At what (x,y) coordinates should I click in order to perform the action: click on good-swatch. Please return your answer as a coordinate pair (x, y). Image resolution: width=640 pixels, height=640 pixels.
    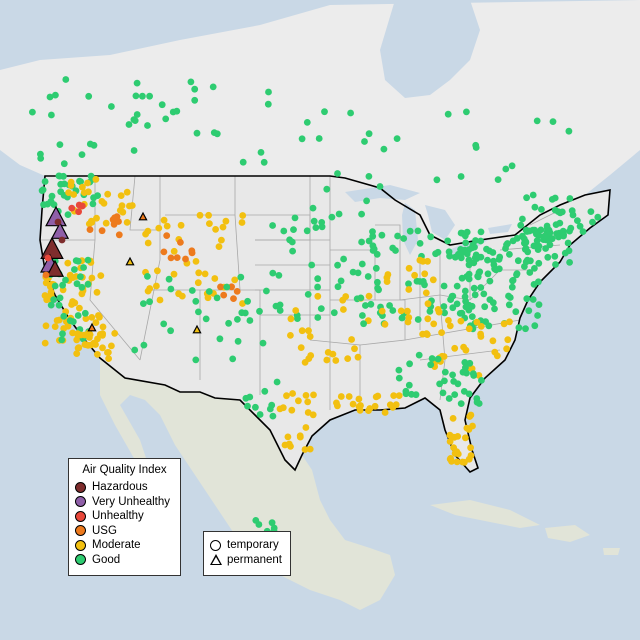
    Looking at the image, I should click on (80, 560).